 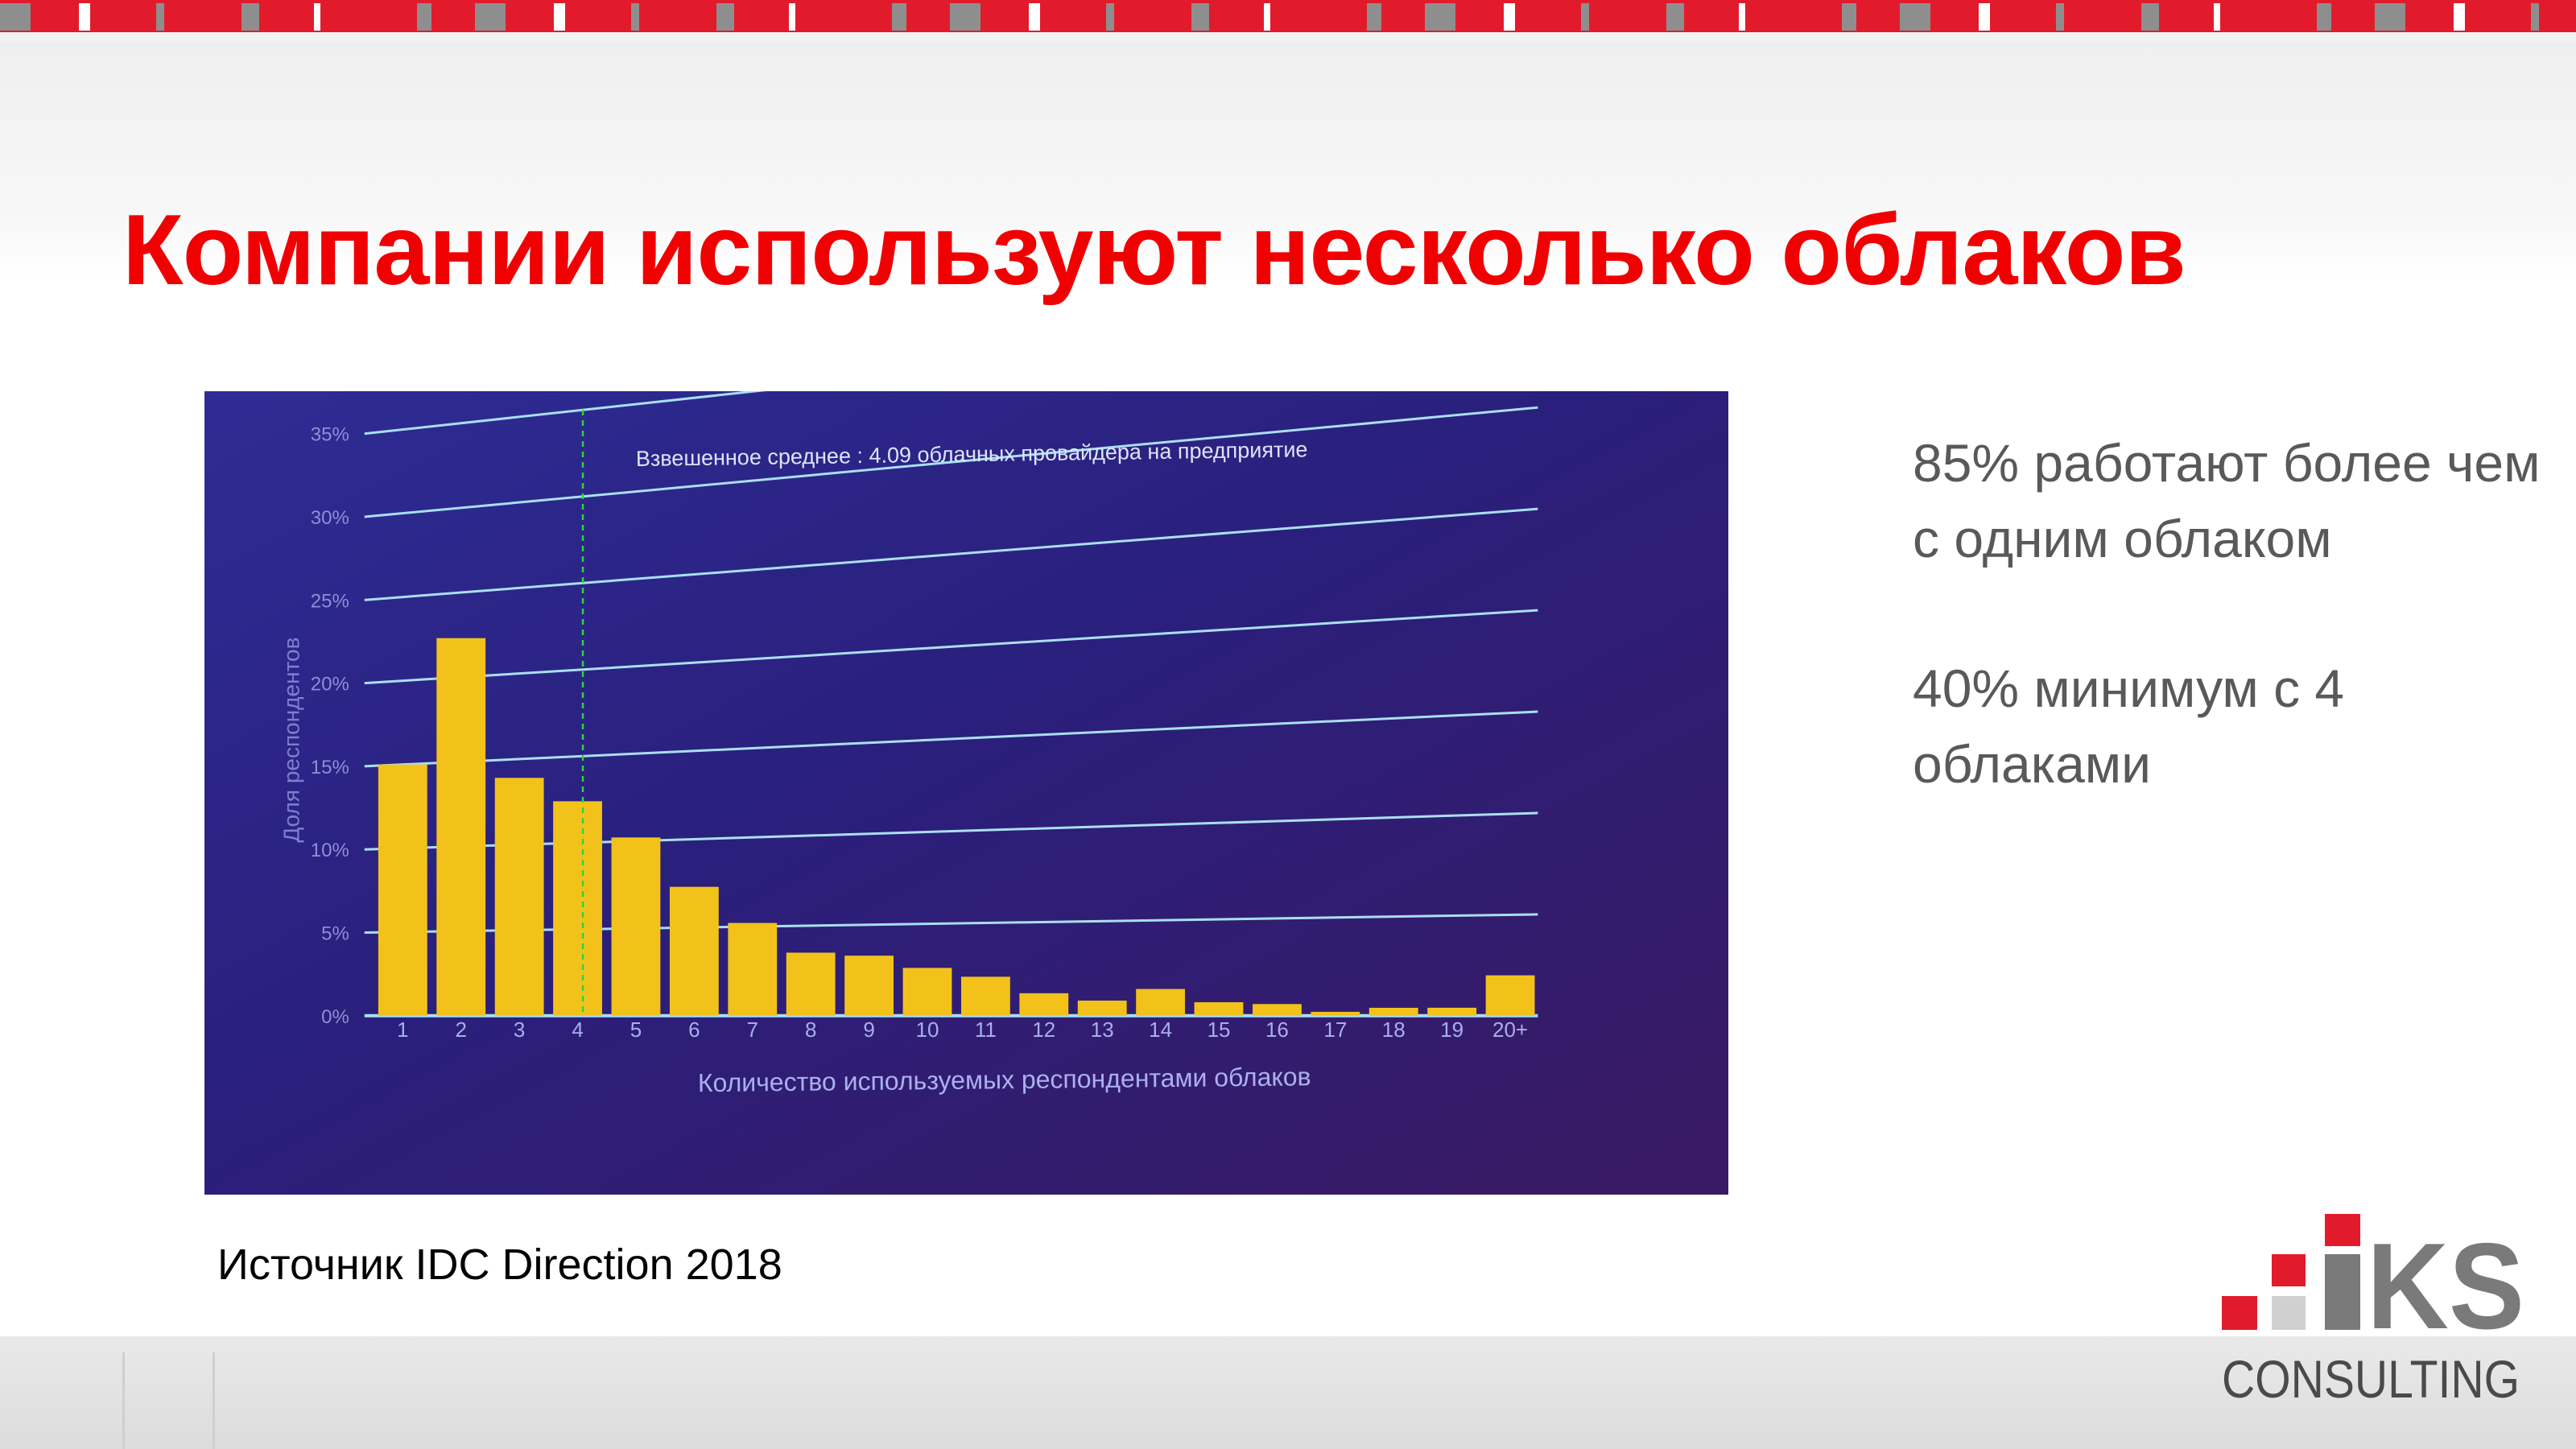 I want to click on finding-text: 85% работают более чем с одним облаком, so click(x=2227, y=500).